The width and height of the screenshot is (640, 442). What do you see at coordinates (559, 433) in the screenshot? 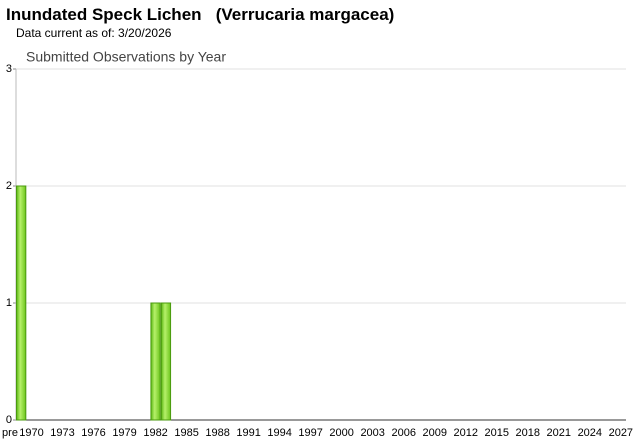
I see `x-tick-label: 2021` at bounding box center [559, 433].